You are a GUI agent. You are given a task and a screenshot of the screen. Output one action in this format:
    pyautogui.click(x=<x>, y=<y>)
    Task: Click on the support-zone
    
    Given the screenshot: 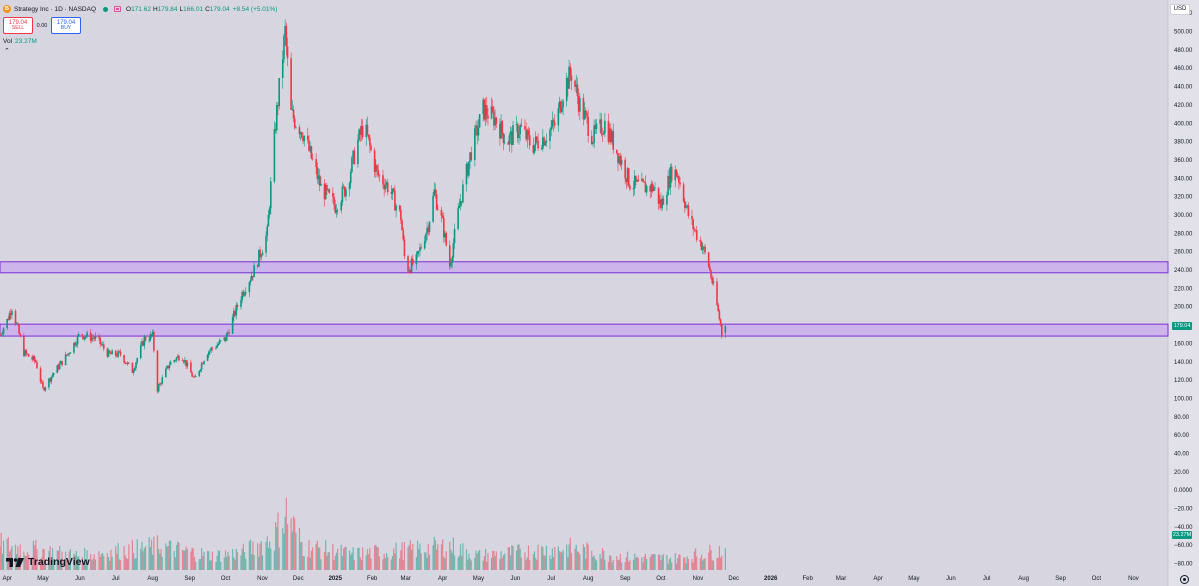 What is the action you would take?
    pyautogui.click(x=584, y=330)
    